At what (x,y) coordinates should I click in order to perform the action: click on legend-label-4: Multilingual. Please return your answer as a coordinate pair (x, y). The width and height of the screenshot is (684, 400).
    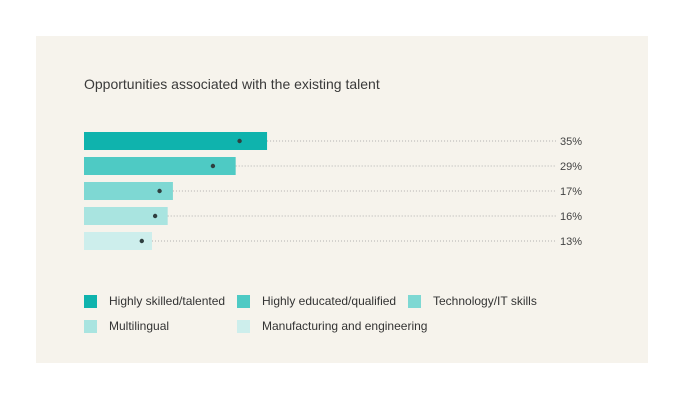
    Looking at the image, I should click on (139, 326).